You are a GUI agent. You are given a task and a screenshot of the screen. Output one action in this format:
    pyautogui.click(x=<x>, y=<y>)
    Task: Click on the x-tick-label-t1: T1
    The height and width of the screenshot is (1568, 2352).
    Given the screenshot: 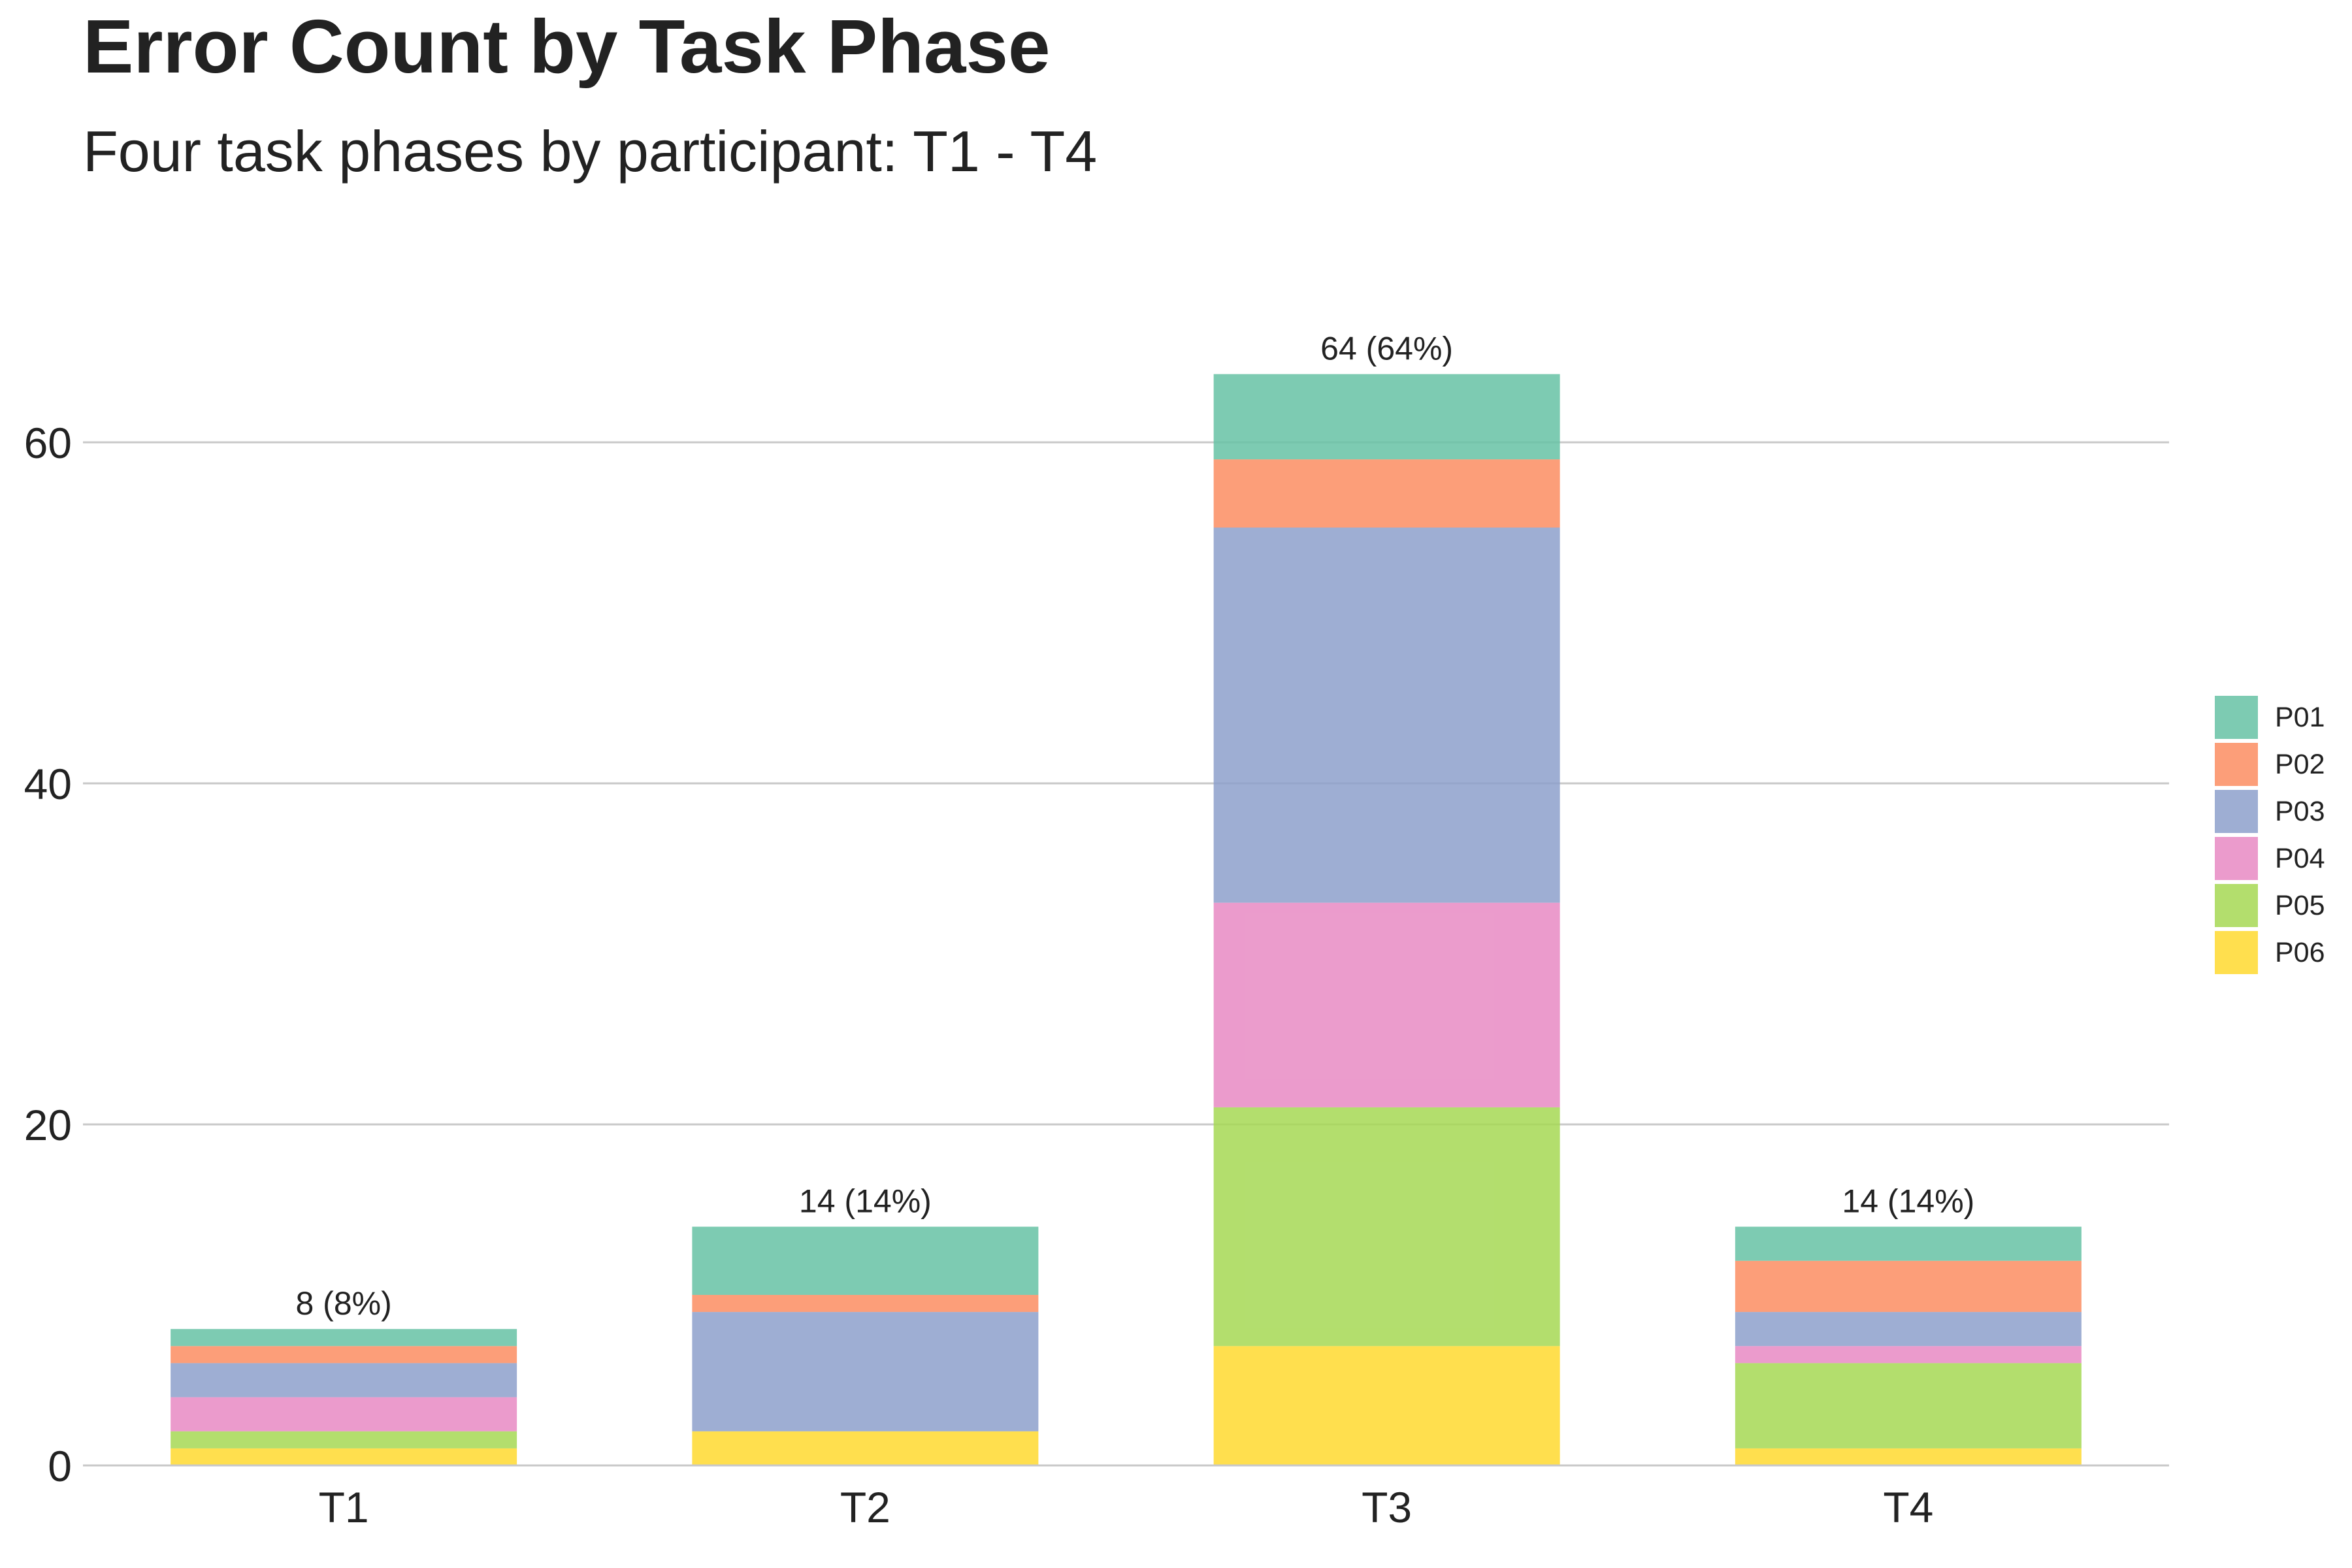 What is the action you would take?
    pyautogui.click(x=344, y=1507)
    